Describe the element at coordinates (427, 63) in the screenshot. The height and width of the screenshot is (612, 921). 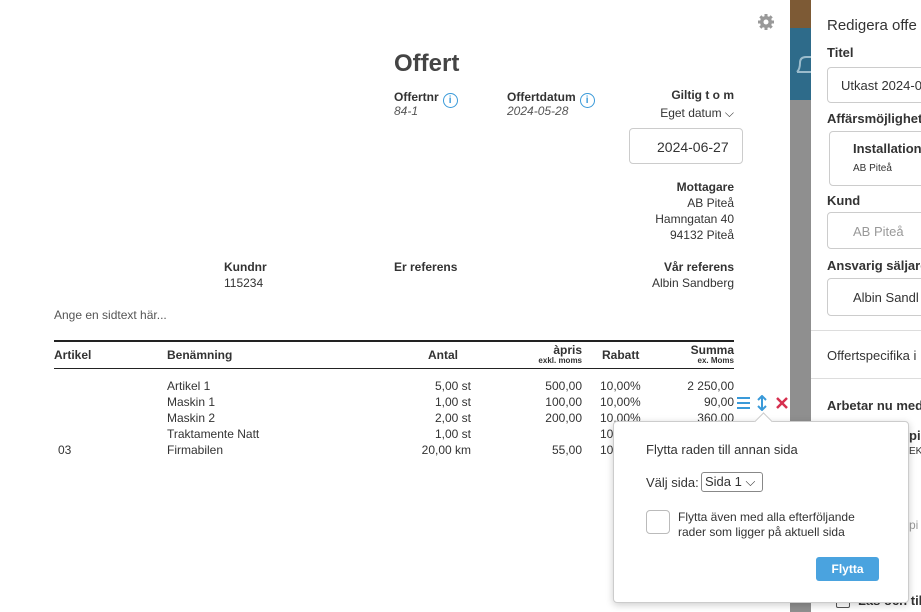
I see `doc-title: Offert` at that location.